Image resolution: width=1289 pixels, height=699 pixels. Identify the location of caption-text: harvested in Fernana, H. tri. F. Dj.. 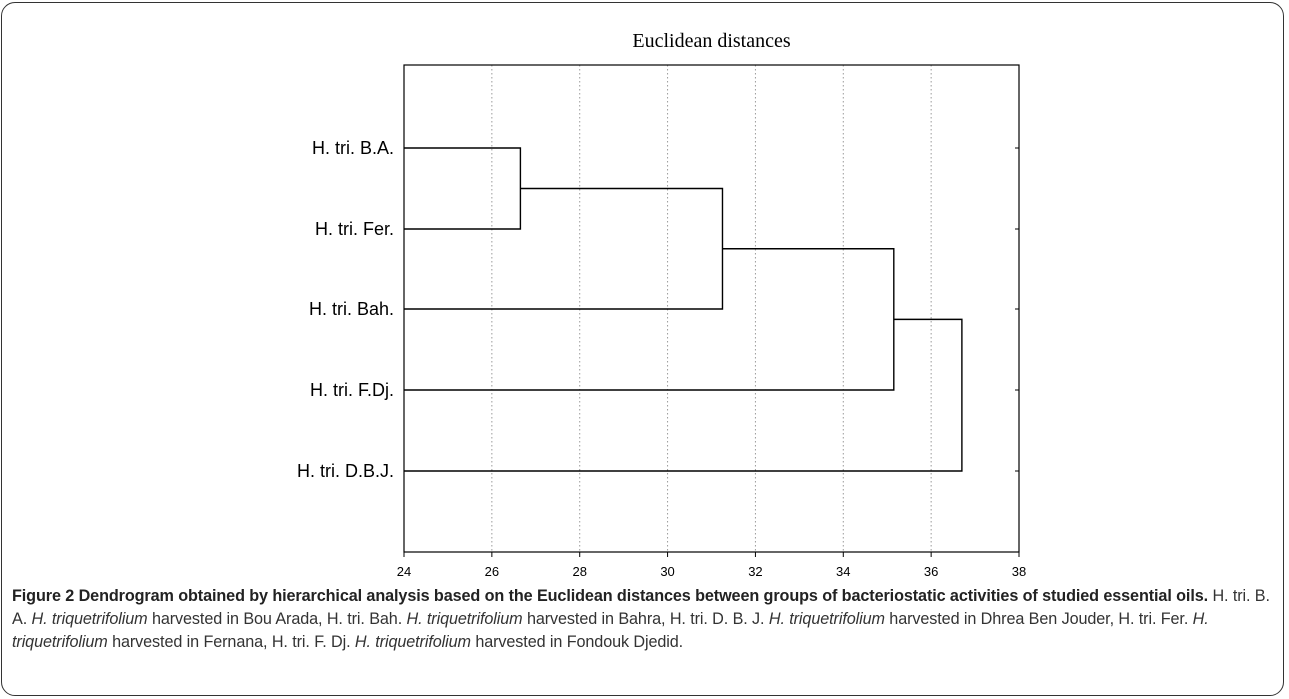
(231, 642).